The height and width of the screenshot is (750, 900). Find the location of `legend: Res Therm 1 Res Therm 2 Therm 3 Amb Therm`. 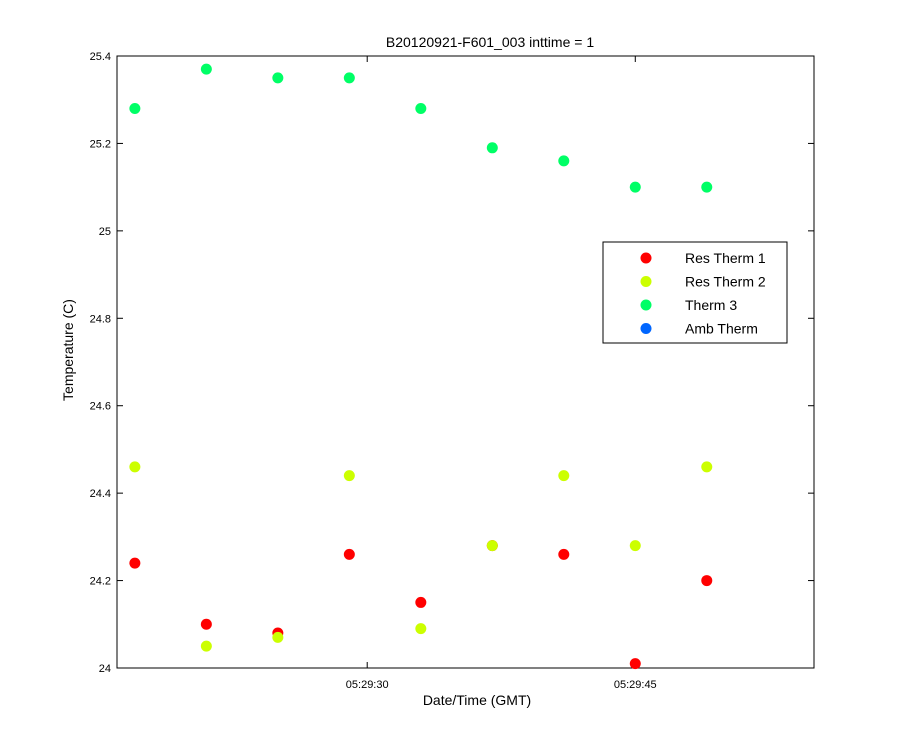

legend: Res Therm 1 Res Therm 2 Therm 3 Amb Therm is located at coordinates (695, 292).